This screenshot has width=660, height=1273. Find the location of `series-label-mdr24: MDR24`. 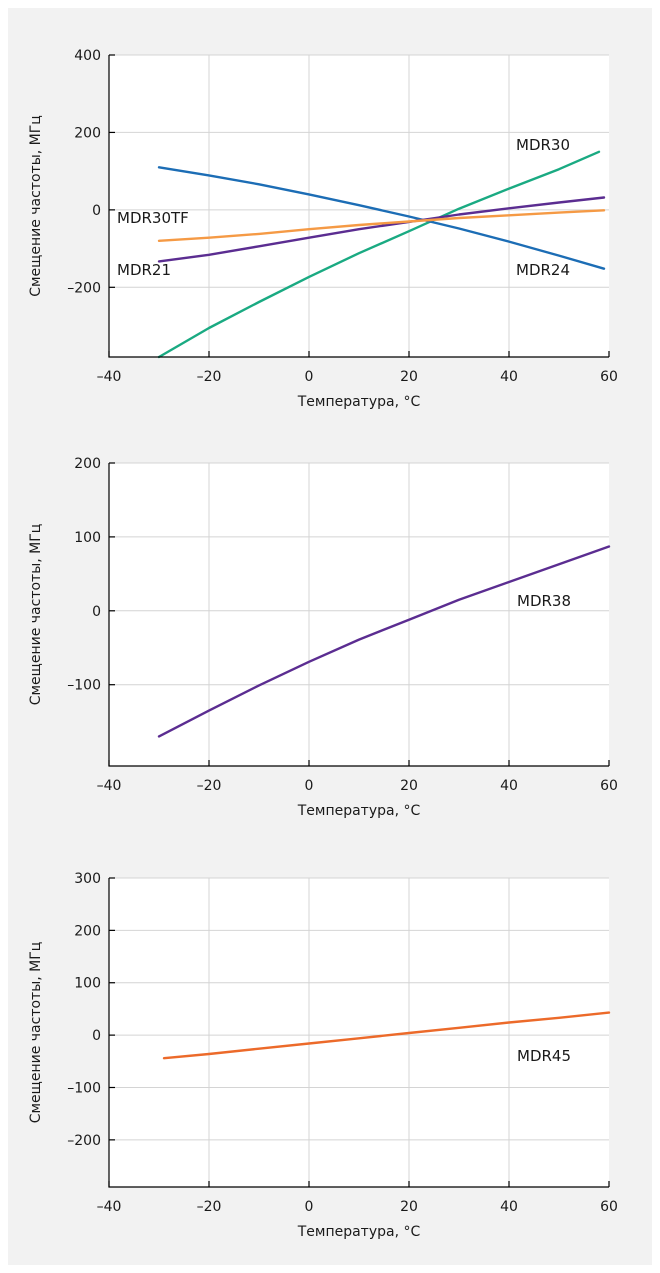

series-label-mdr24: MDR24 is located at coordinates (543, 270).